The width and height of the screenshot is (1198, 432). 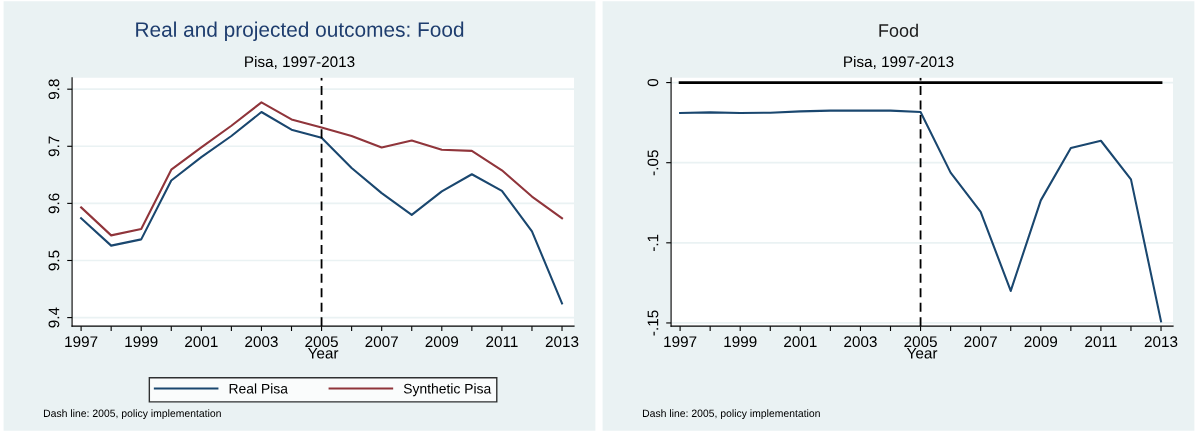 What do you see at coordinates (54, 260) in the screenshot?
I see `y-tick-label: 9.5` at bounding box center [54, 260].